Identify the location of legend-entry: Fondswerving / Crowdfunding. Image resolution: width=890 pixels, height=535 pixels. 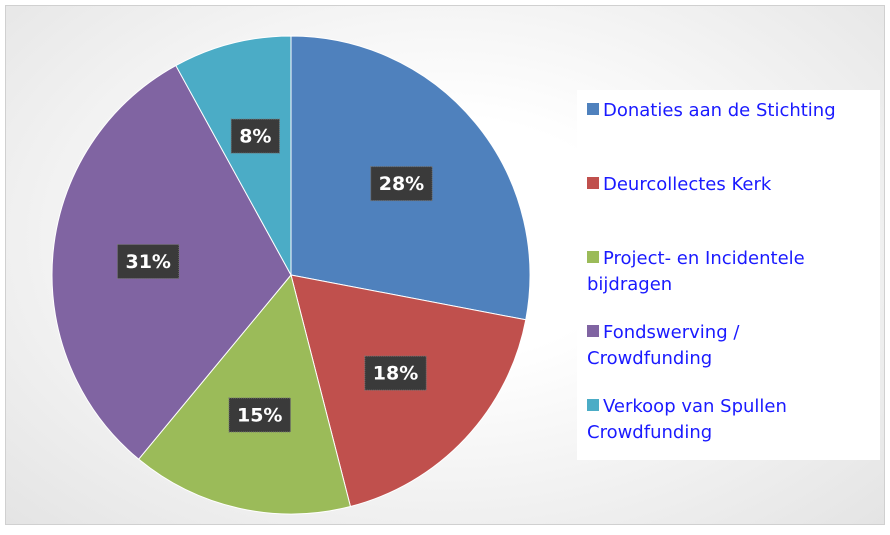
(727, 346).